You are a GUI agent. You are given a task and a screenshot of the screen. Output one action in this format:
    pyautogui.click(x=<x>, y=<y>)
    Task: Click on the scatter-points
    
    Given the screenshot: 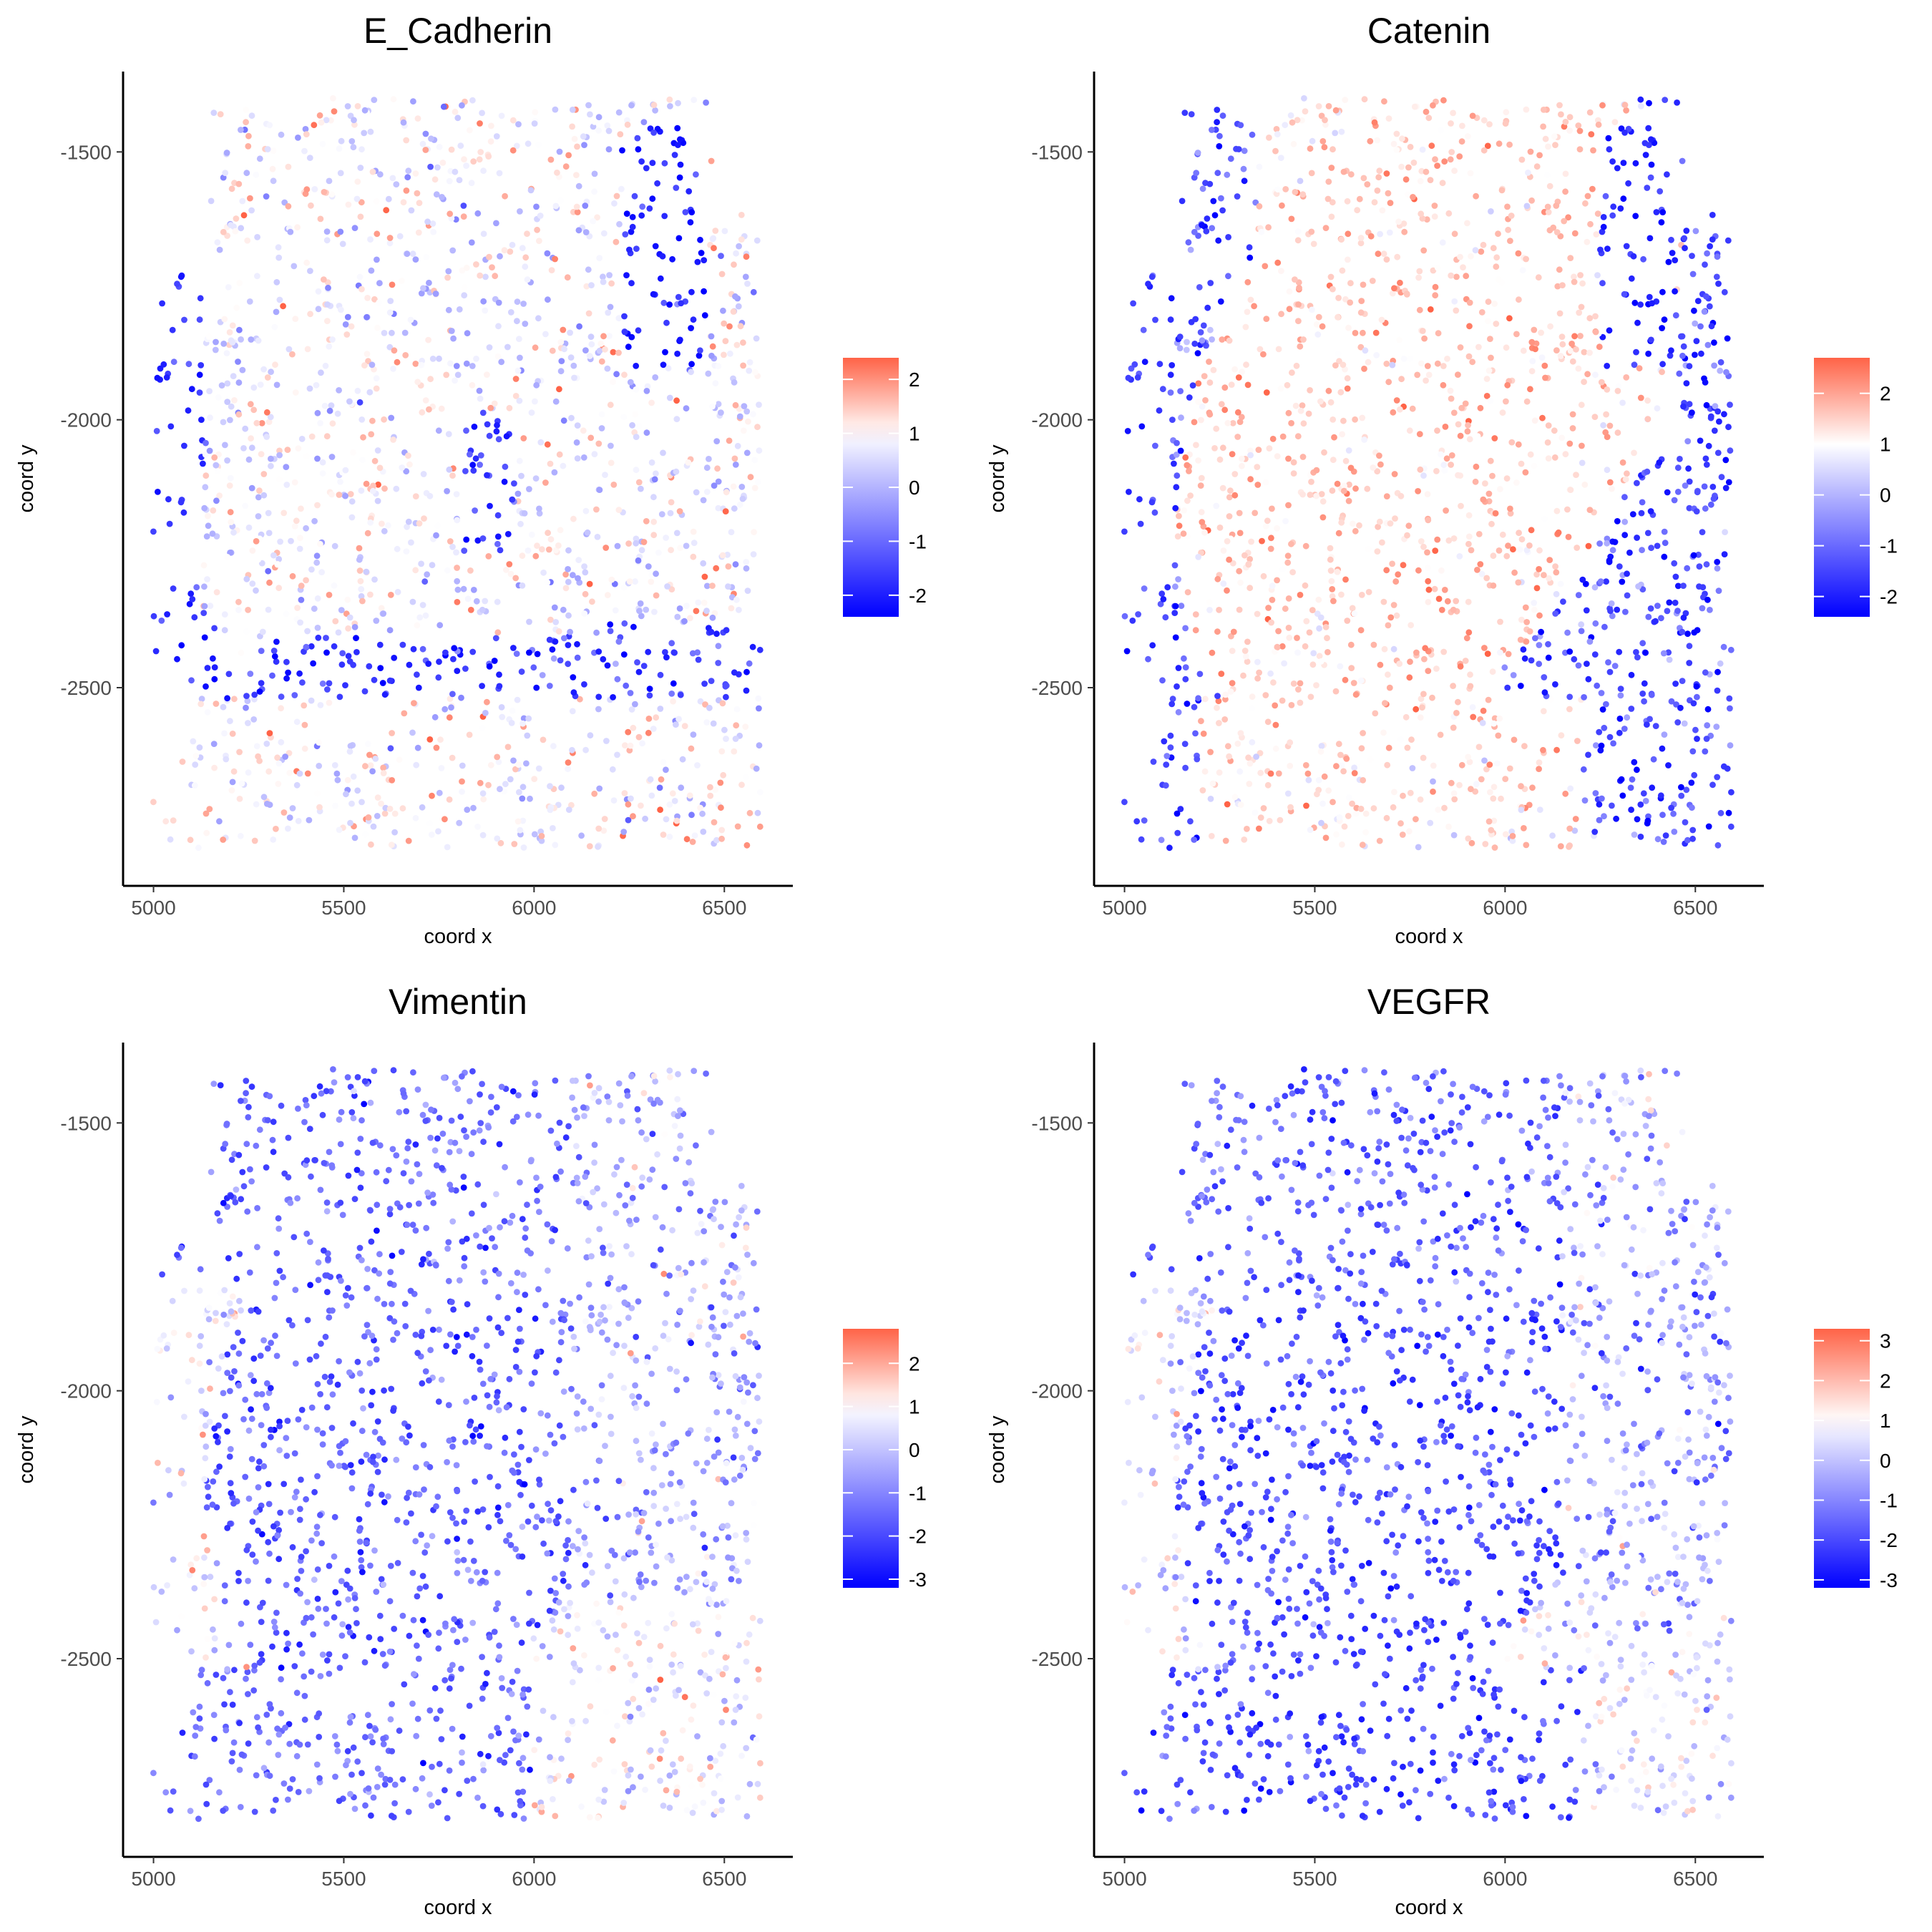 What is the action you would take?
    pyautogui.click(x=456, y=473)
    